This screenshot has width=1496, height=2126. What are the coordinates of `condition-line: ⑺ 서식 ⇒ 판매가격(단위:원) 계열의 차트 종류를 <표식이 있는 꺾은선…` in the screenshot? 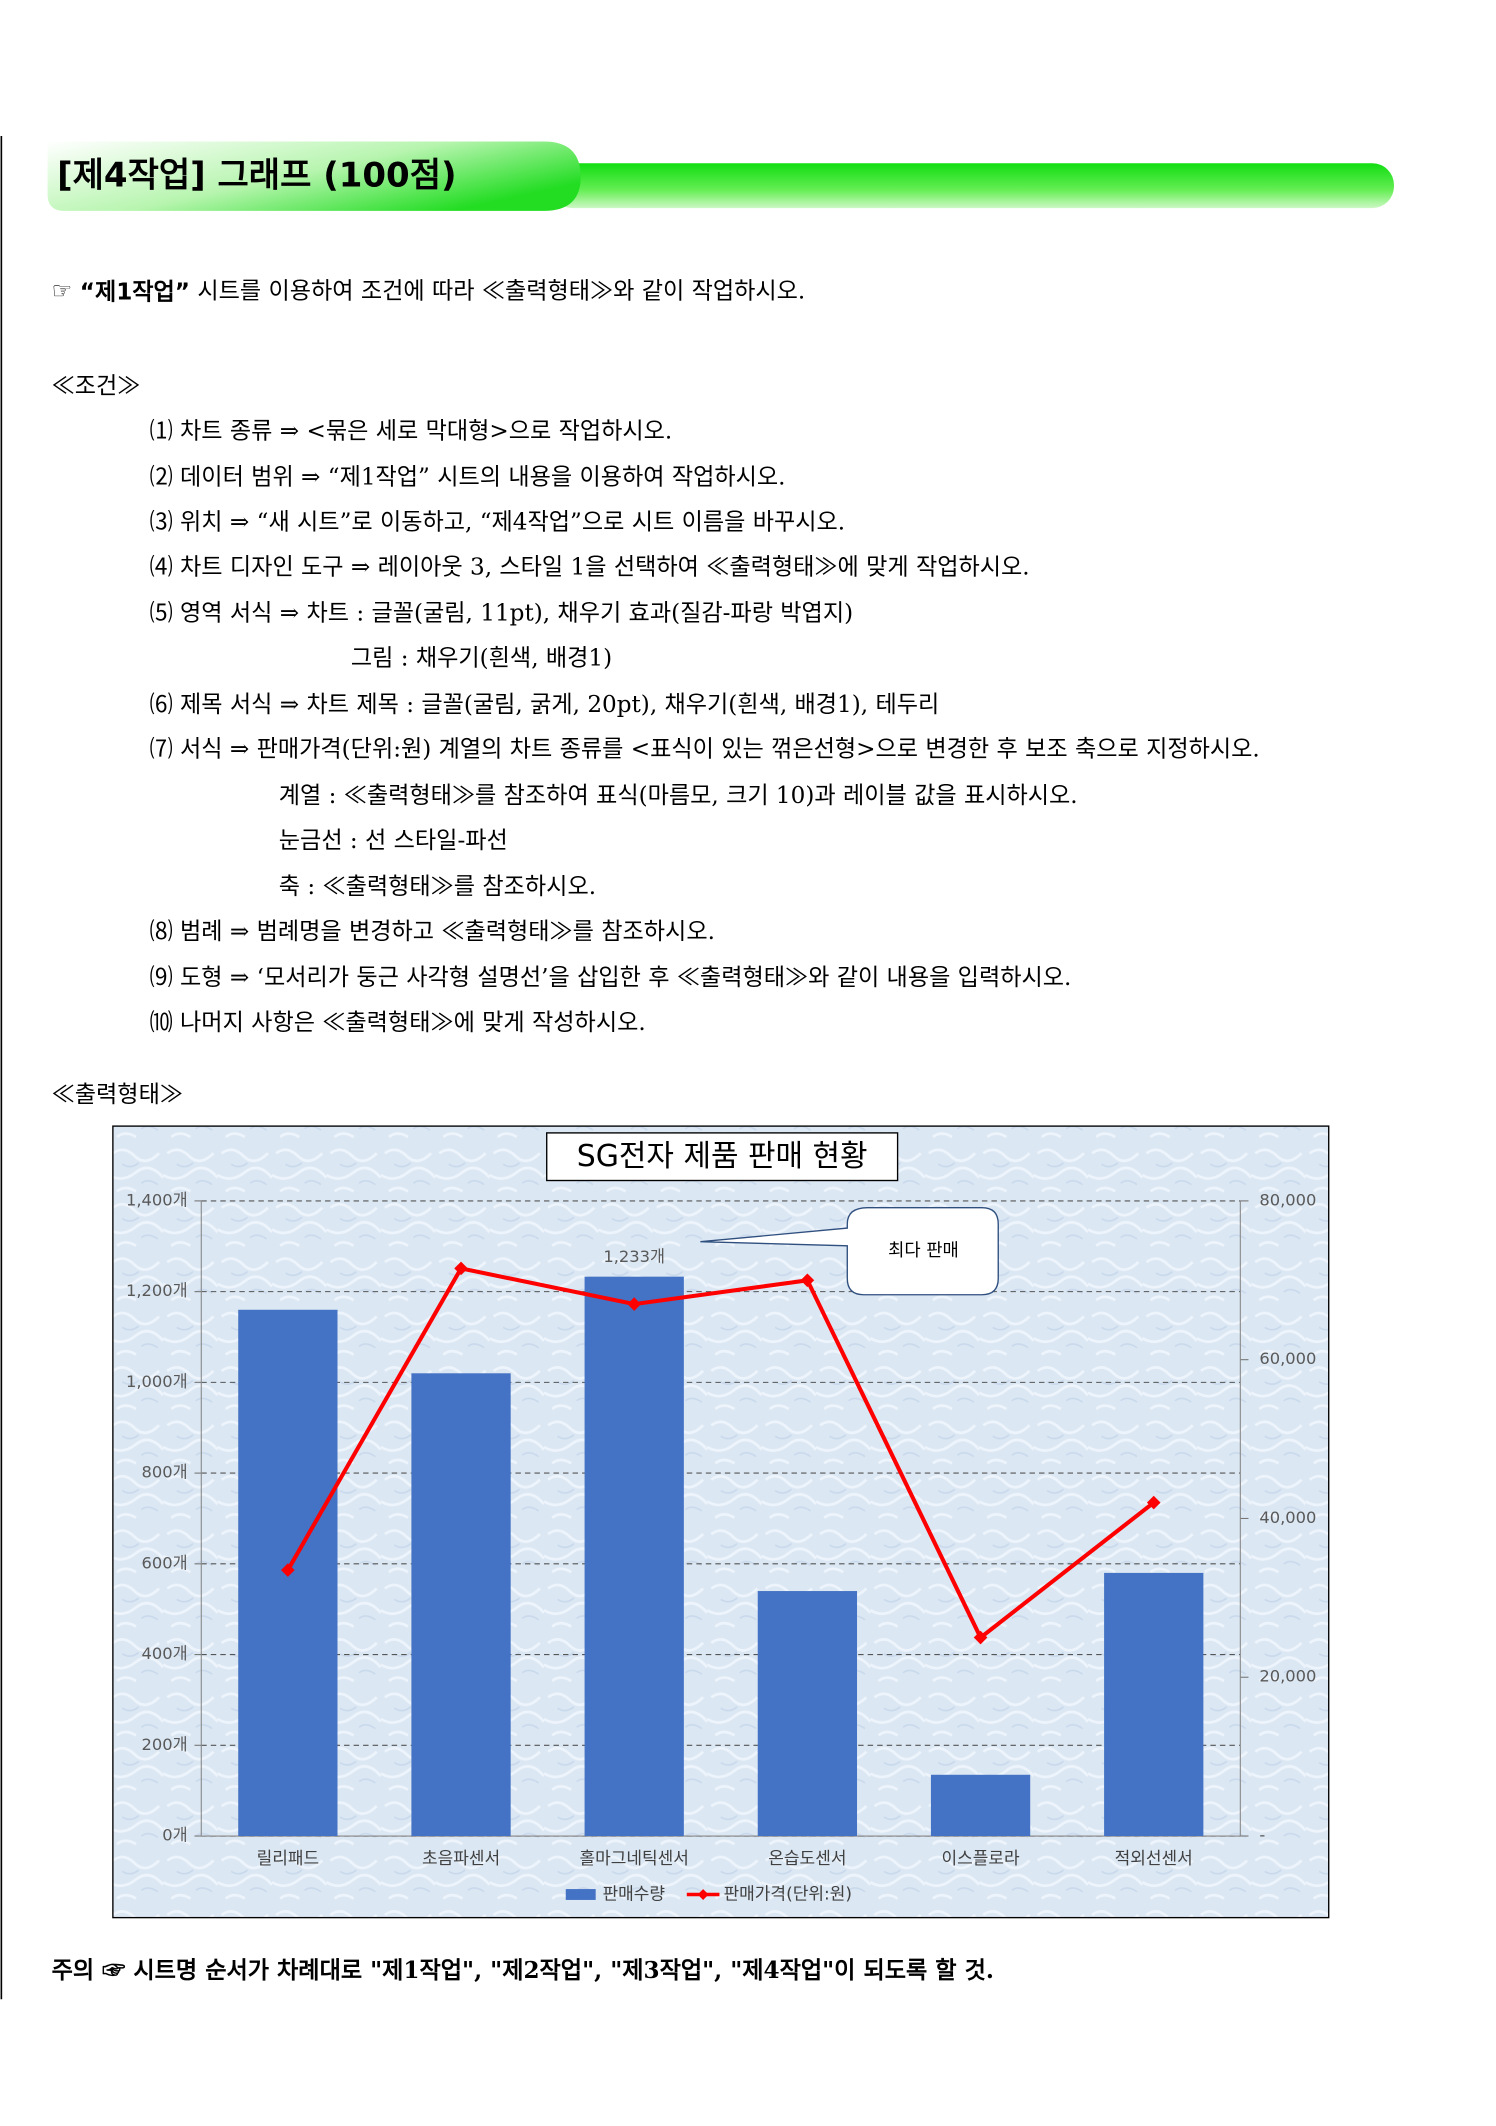 It's located at (705, 750).